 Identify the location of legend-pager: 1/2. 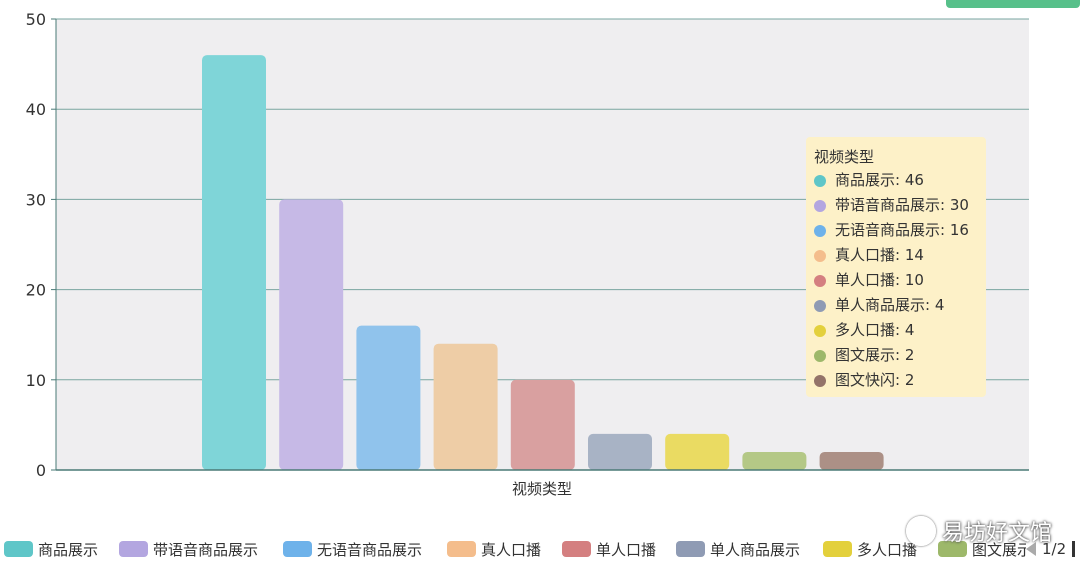
(1053, 549).